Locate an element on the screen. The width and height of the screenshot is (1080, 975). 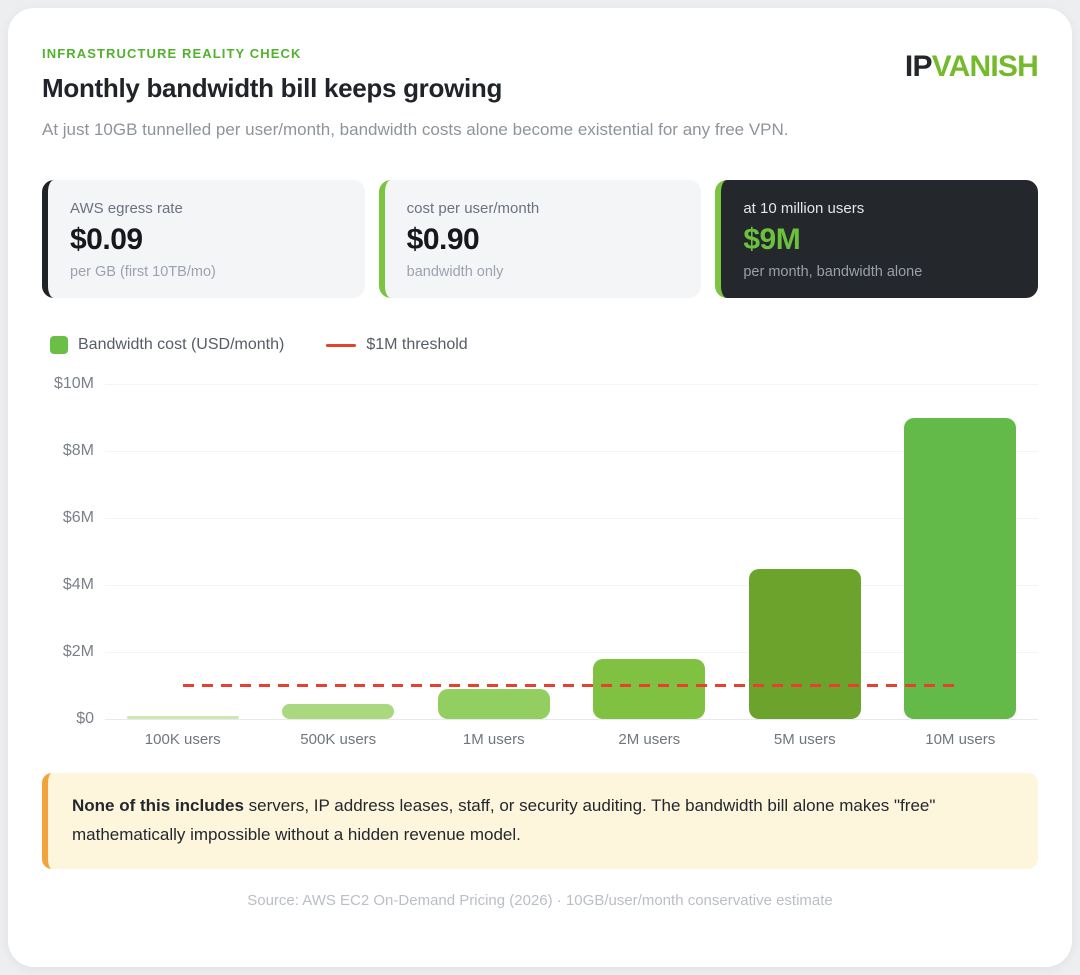
page-title: Monthly bandwidth bill keeps growing is located at coordinates (272, 88).